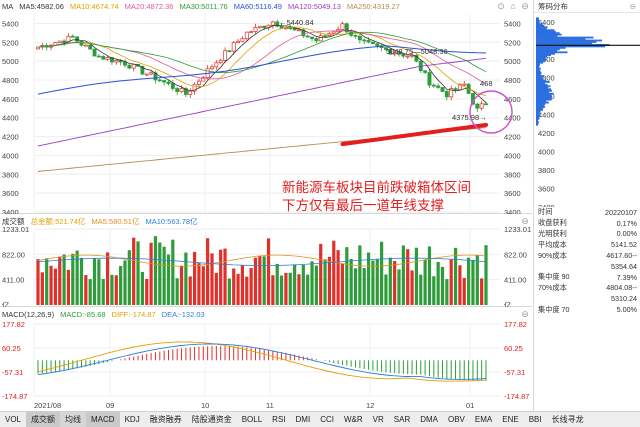 The height and width of the screenshot is (427, 640). What do you see at coordinates (252, 419) in the screenshot?
I see `indicator-tab: BOLL` at bounding box center [252, 419].